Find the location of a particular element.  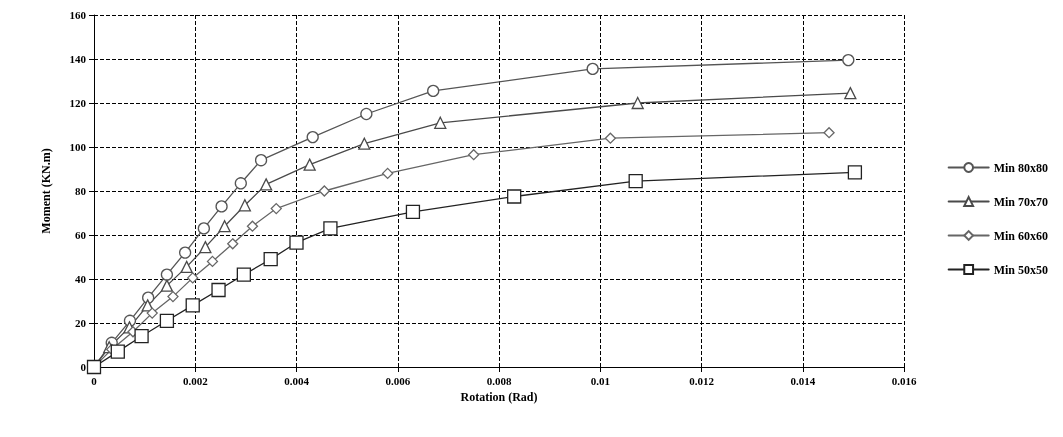

y-tick-label: 160 is located at coordinates (78, 15).